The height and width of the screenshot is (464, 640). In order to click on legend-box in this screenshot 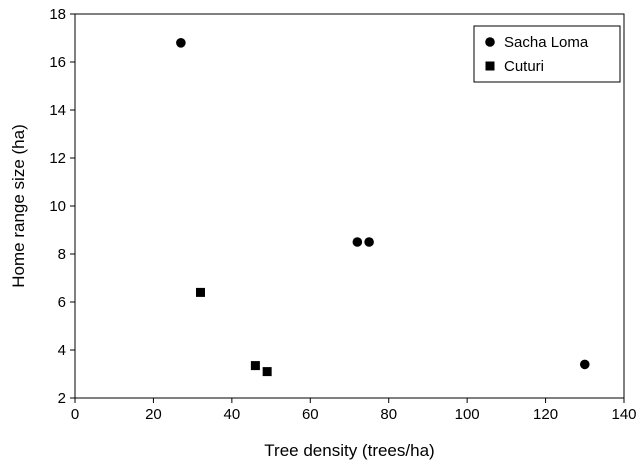, I will do `click(547, 54)`.